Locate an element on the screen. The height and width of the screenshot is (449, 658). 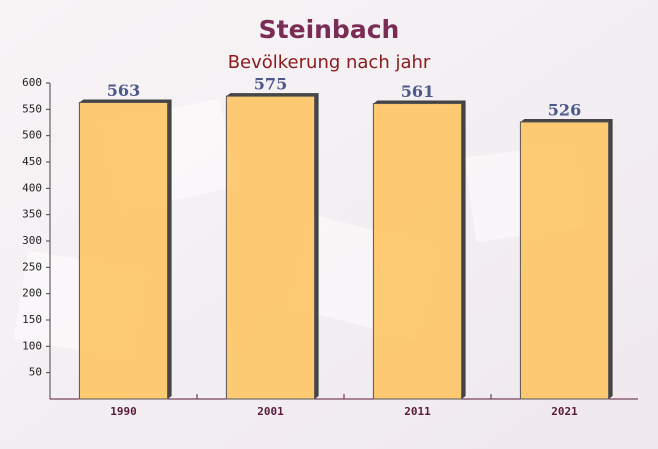
y-tick-label: 500 is located at coordinates (32, 135).